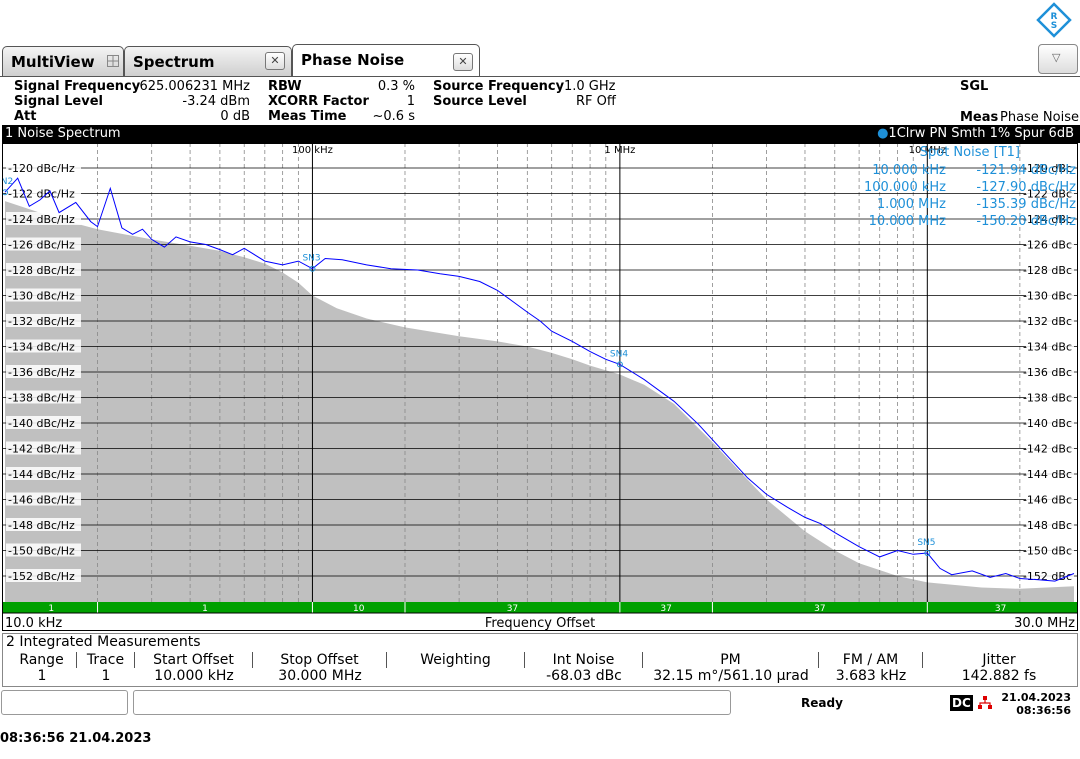 The image size is (1080, 759). What do you see at coordinates (1047, 219) in the screenshot?
I see `y-tick-label-right: -124 dBc` at bounding box center [1047, 219].